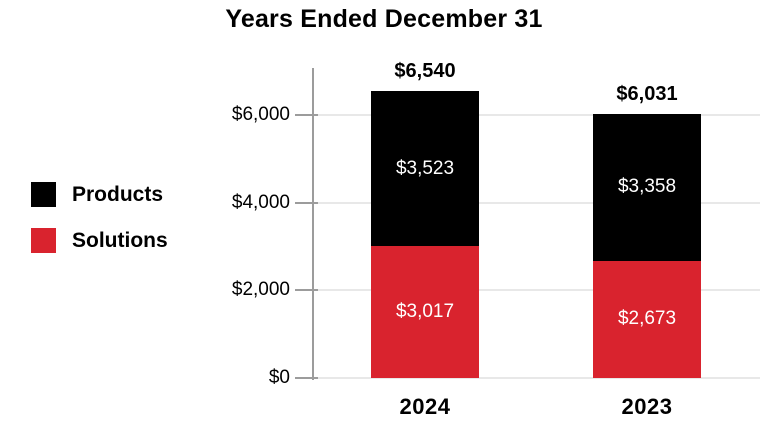 Image resolution: width=768 pixels, height=432 pixels. Describe the element at coordinates (647, 406) in the screenshot. I see `x-axis-label-2023: 2023` at that location.